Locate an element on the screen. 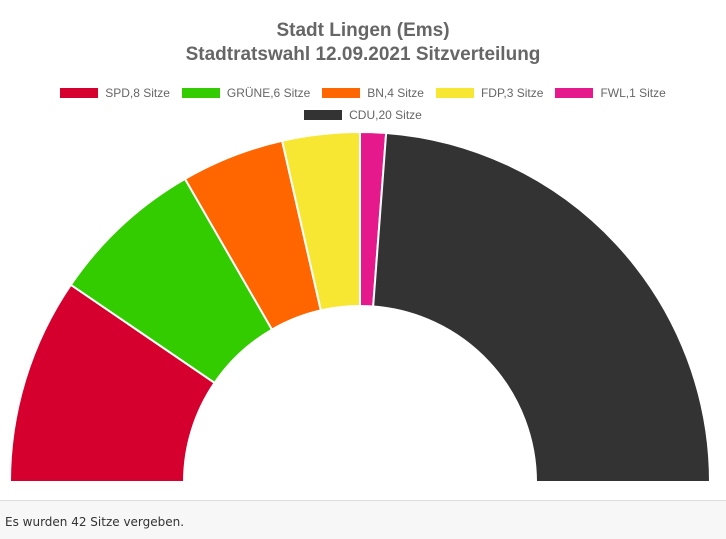 Image resolution: width=726 pixels, height=539 pixels. chart-title: Stadt Lingen (Ems) is located at coordinates (363, 30).